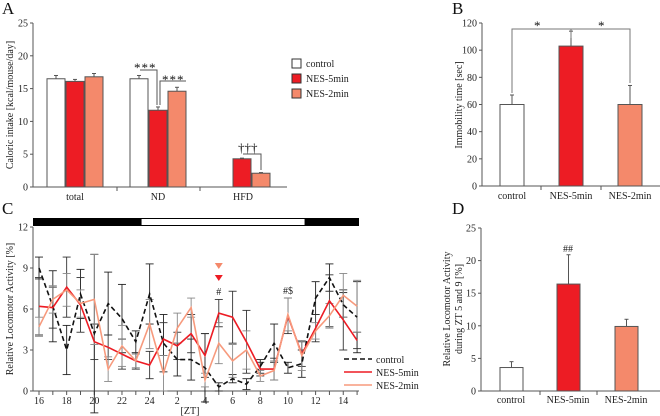 The height and width of the screenshot is (416, 660). Describe the element at coordinates (23, 228) in the screenshot. I see `y-tick-label: 12` at that location.